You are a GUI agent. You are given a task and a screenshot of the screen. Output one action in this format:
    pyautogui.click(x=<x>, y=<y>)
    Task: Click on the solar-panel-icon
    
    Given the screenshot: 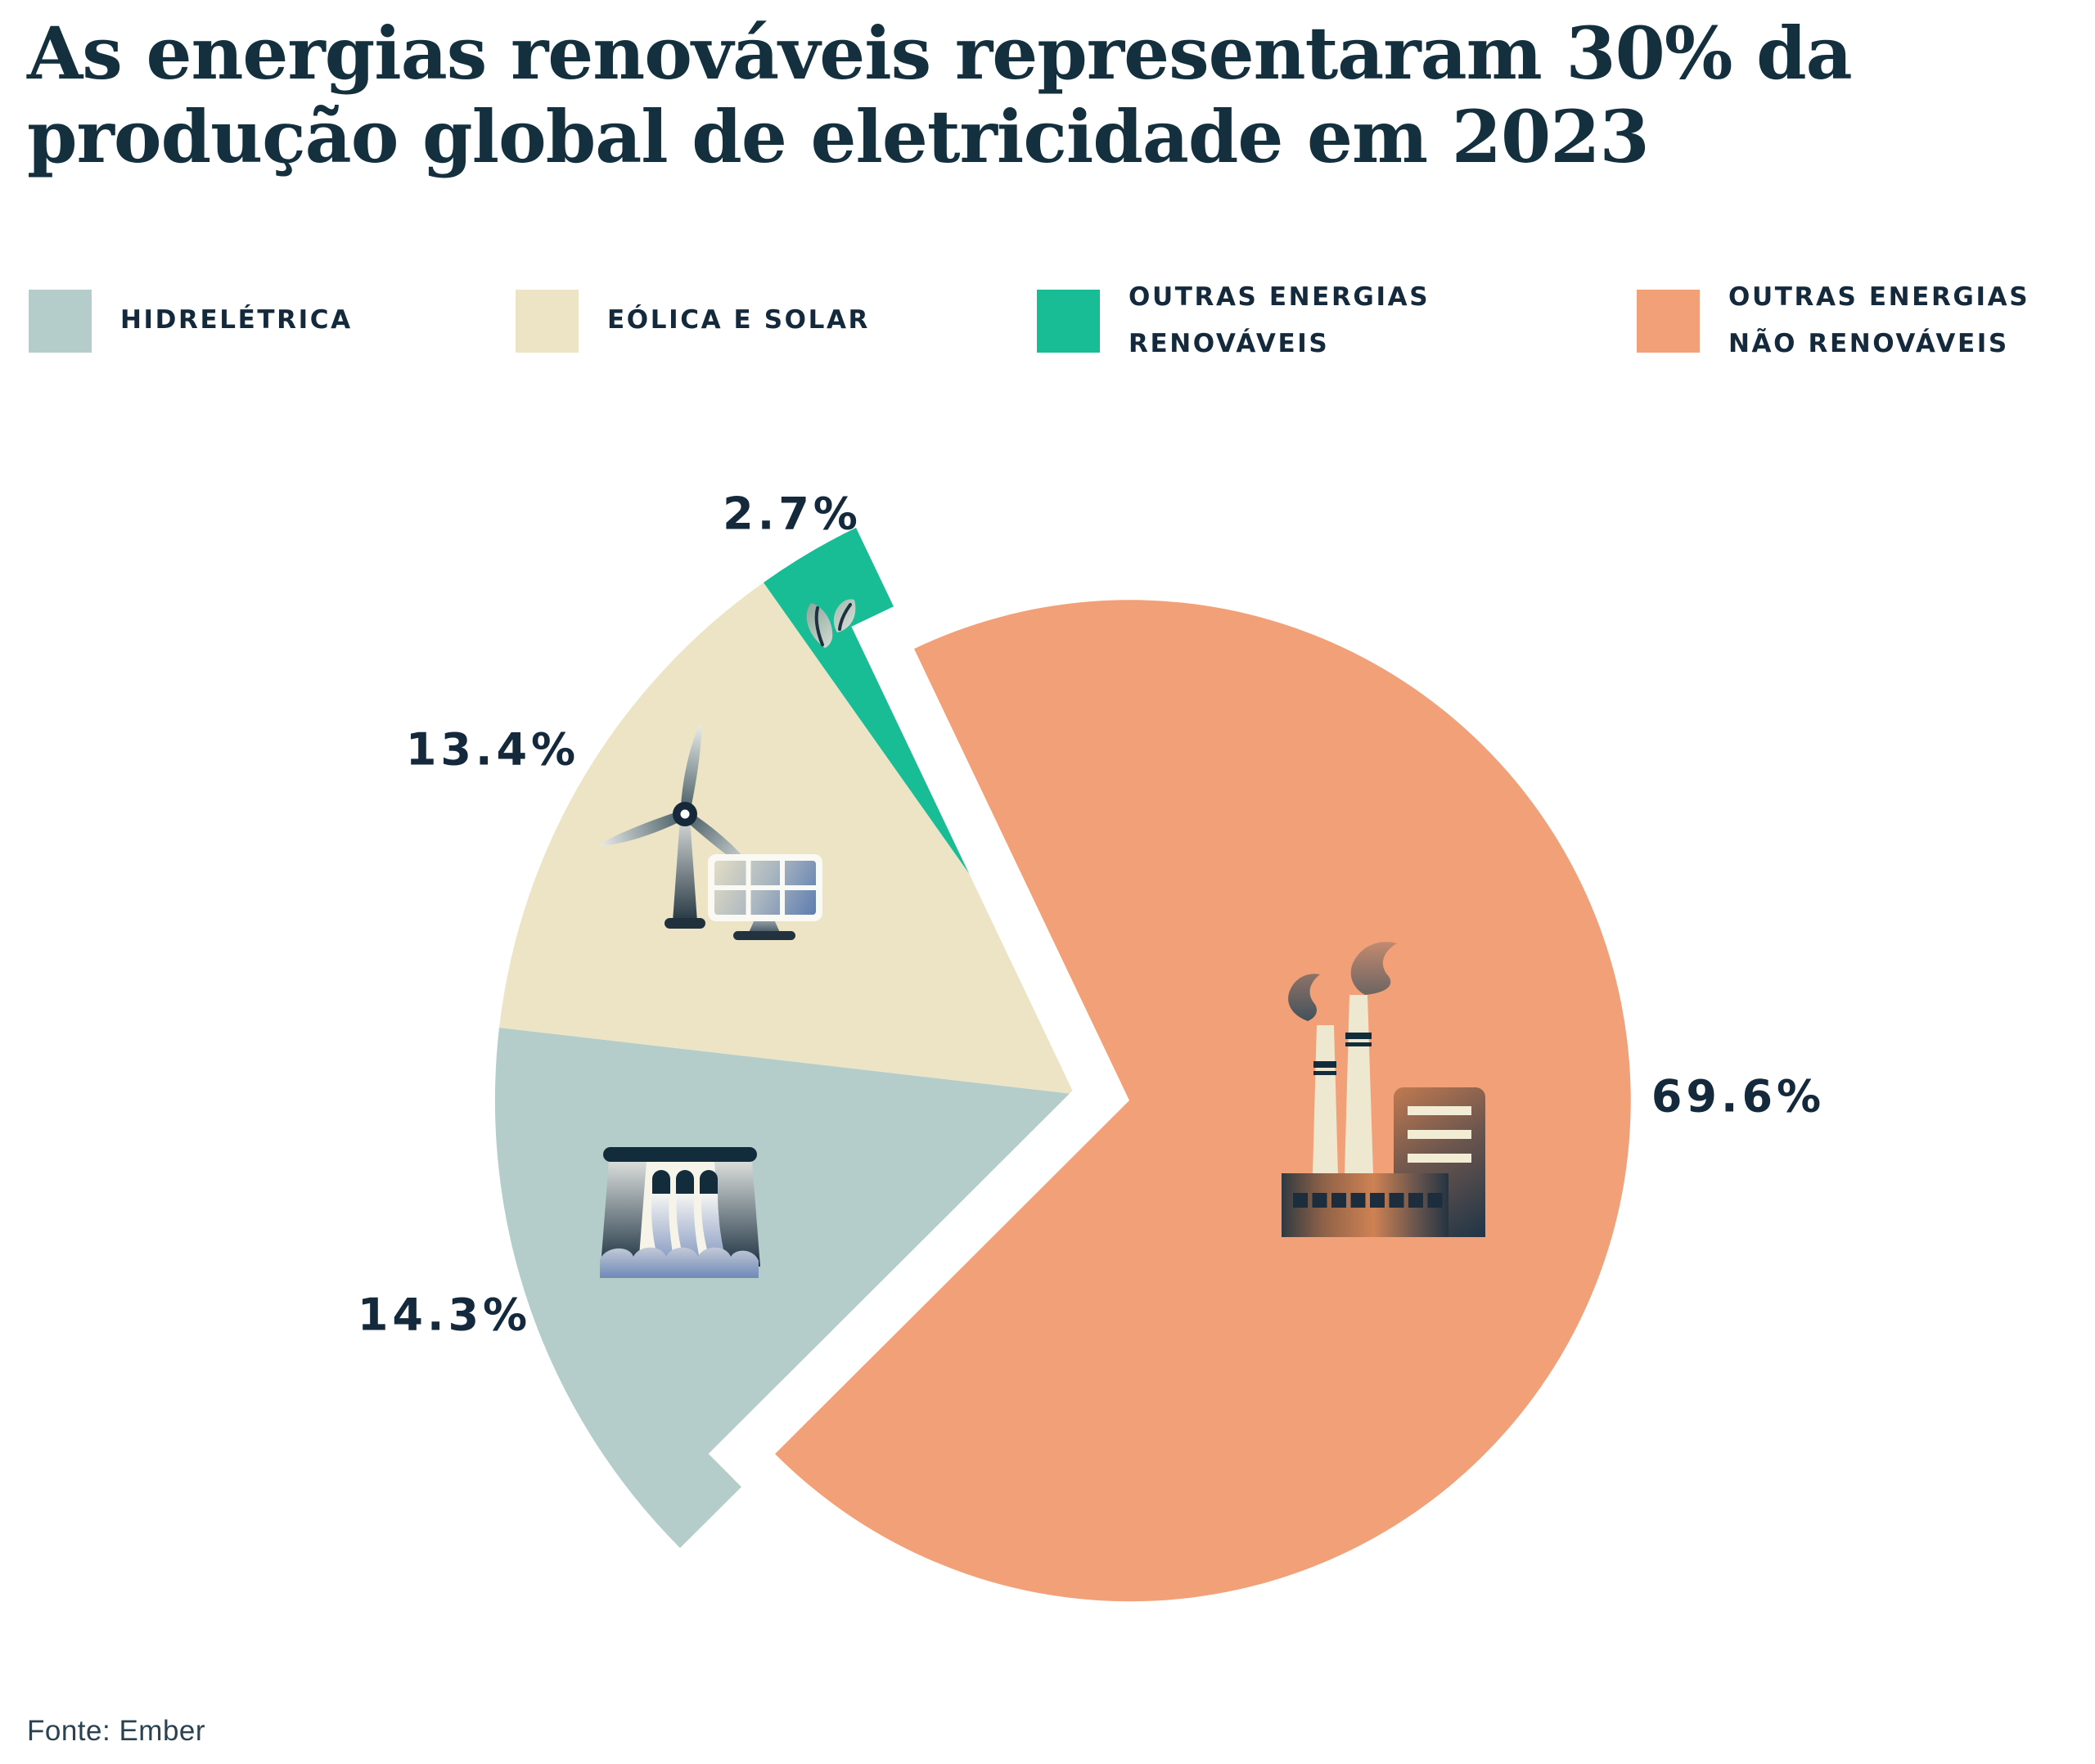 What is the action you would take?
    pyautogui.click(x=765, y=897)
    